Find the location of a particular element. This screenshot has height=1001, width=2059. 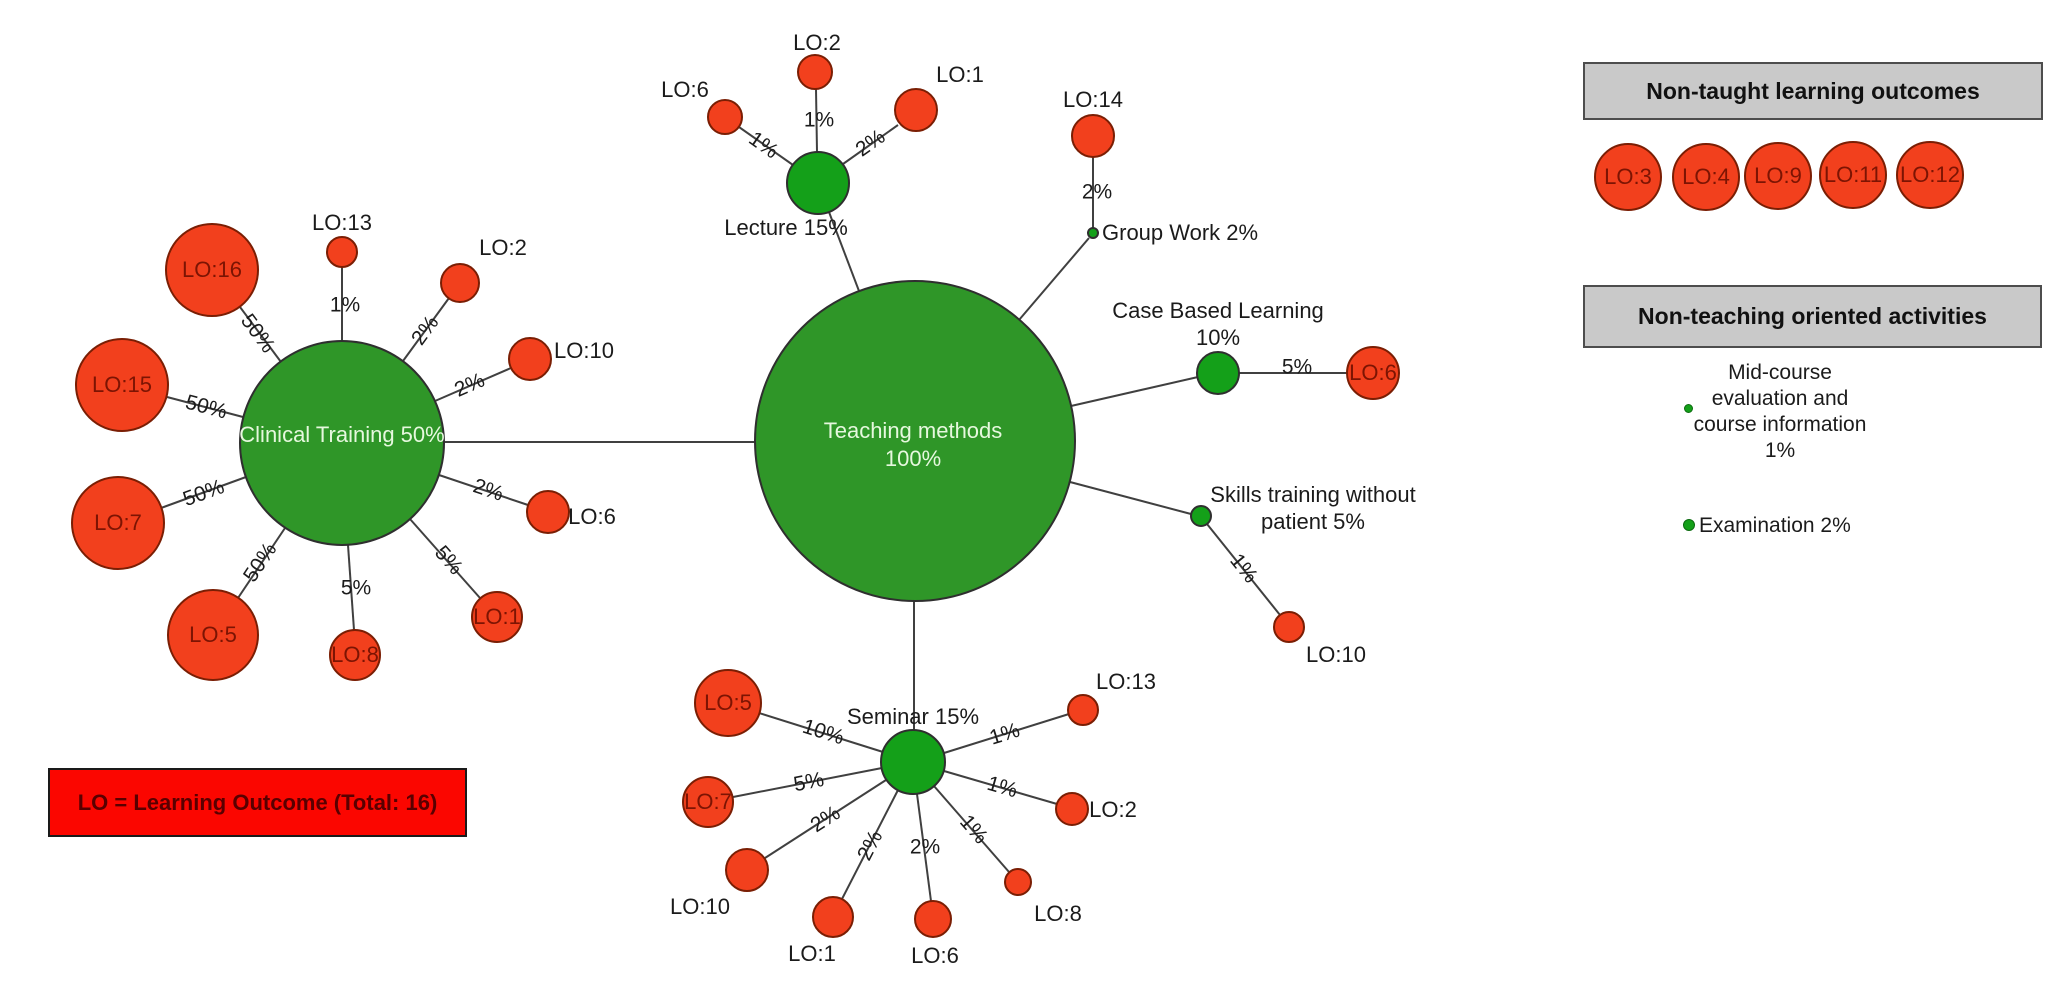

label-lo6-lecture: LO:6 is located at coordinates (685, 89).